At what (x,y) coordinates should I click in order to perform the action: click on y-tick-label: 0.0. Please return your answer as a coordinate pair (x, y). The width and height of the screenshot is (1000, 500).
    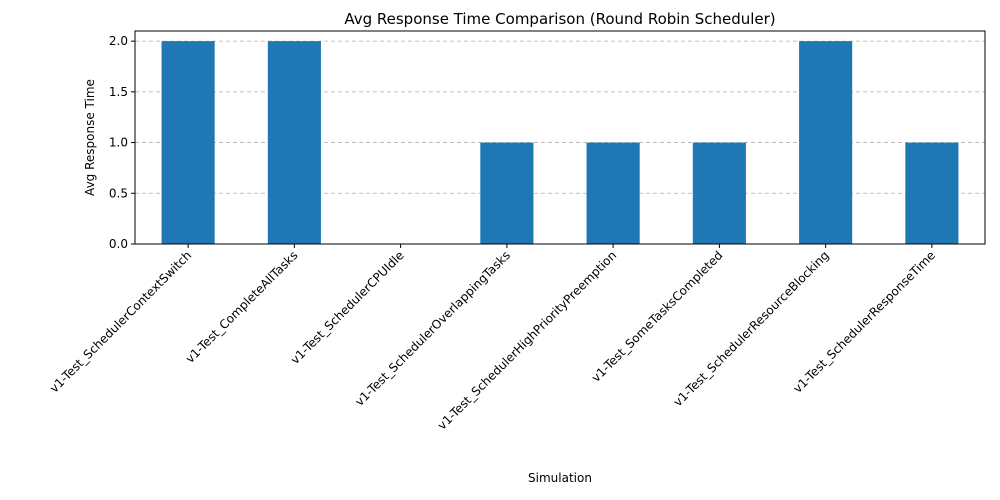
    Looking at the image, I should click on (118, 244).